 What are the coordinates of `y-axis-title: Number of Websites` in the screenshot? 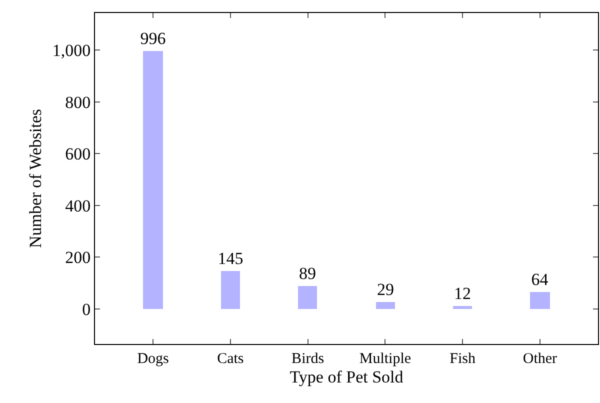 It's located at (35, 178).